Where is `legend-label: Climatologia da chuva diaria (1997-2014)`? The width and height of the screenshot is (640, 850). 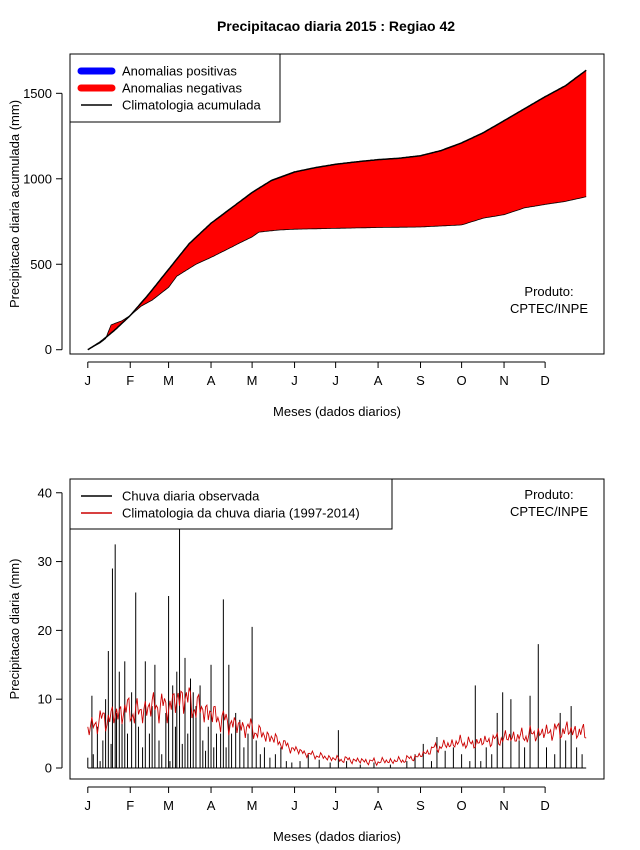
legend-label: Climatologia da chuva diaria (1997-2014) is located at coordinates (241, 513).